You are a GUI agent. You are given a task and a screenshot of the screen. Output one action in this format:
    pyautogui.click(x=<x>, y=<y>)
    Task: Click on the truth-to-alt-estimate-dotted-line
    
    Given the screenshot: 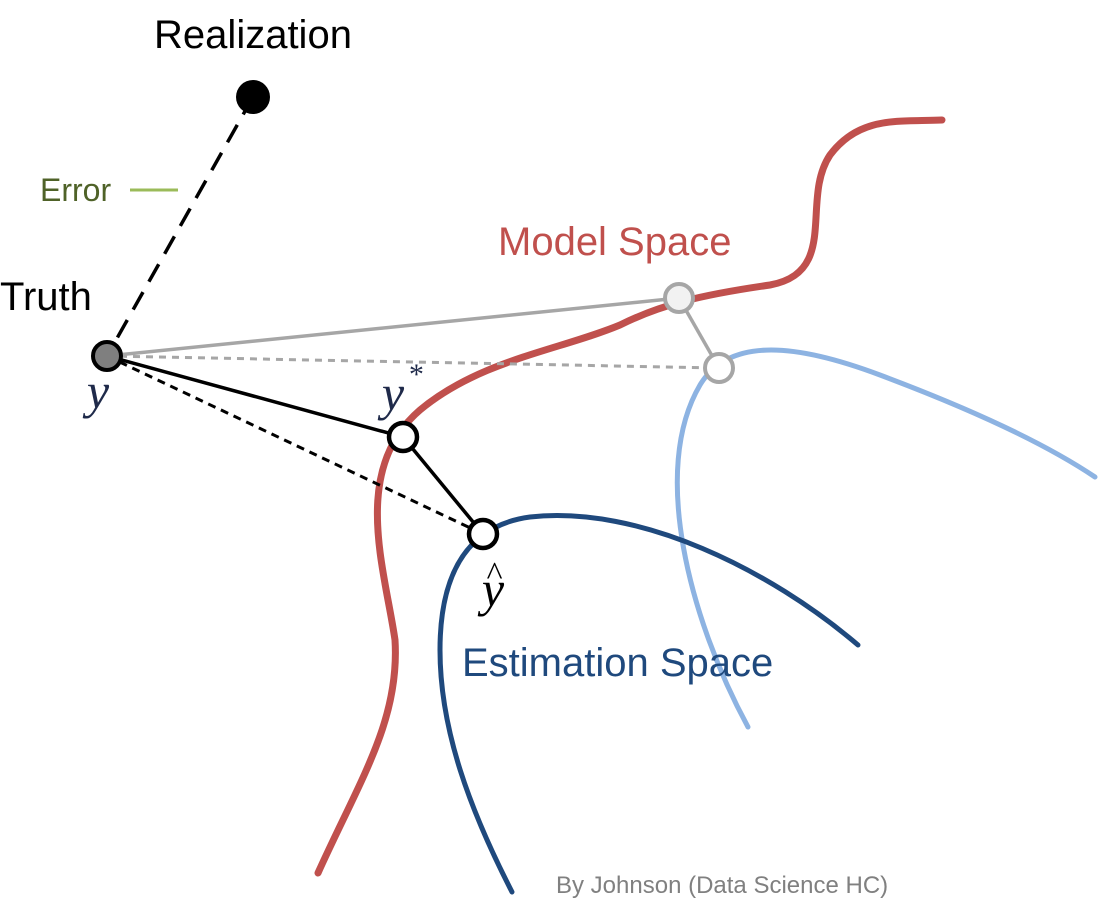 What is the action you would take?
    pyautogui.click(x=413, y=362)
    